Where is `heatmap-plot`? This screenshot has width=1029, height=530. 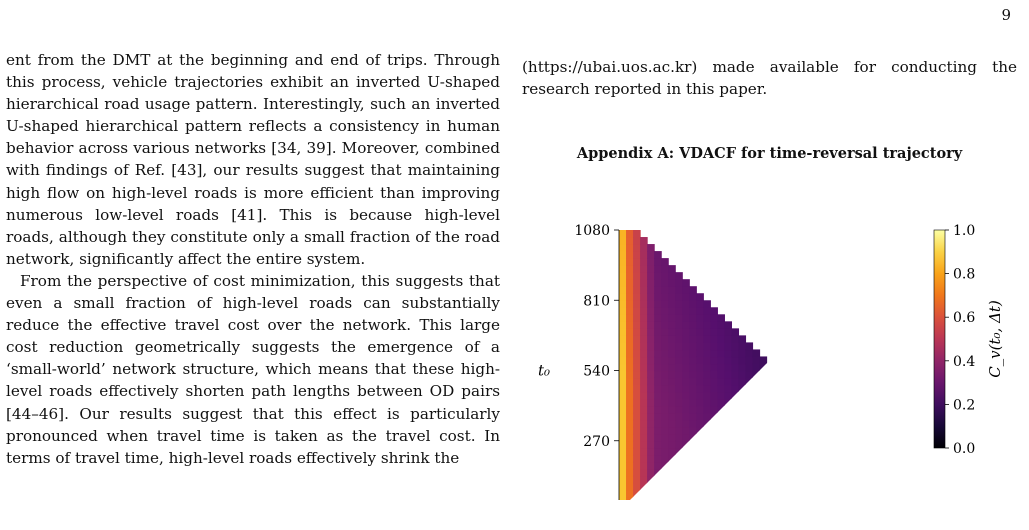 heatmap-plot is located at coordinates (759, 365).